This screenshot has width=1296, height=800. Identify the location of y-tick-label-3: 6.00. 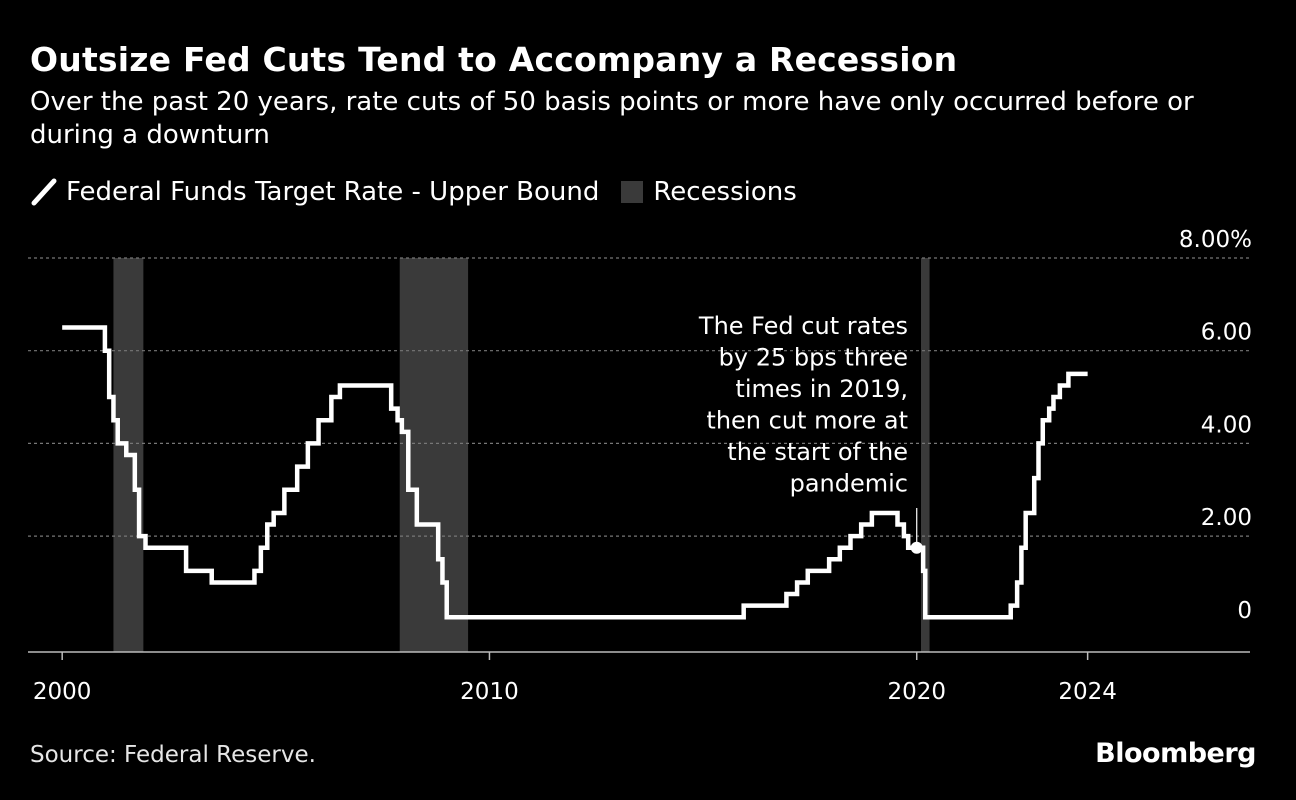
(1226, 333).